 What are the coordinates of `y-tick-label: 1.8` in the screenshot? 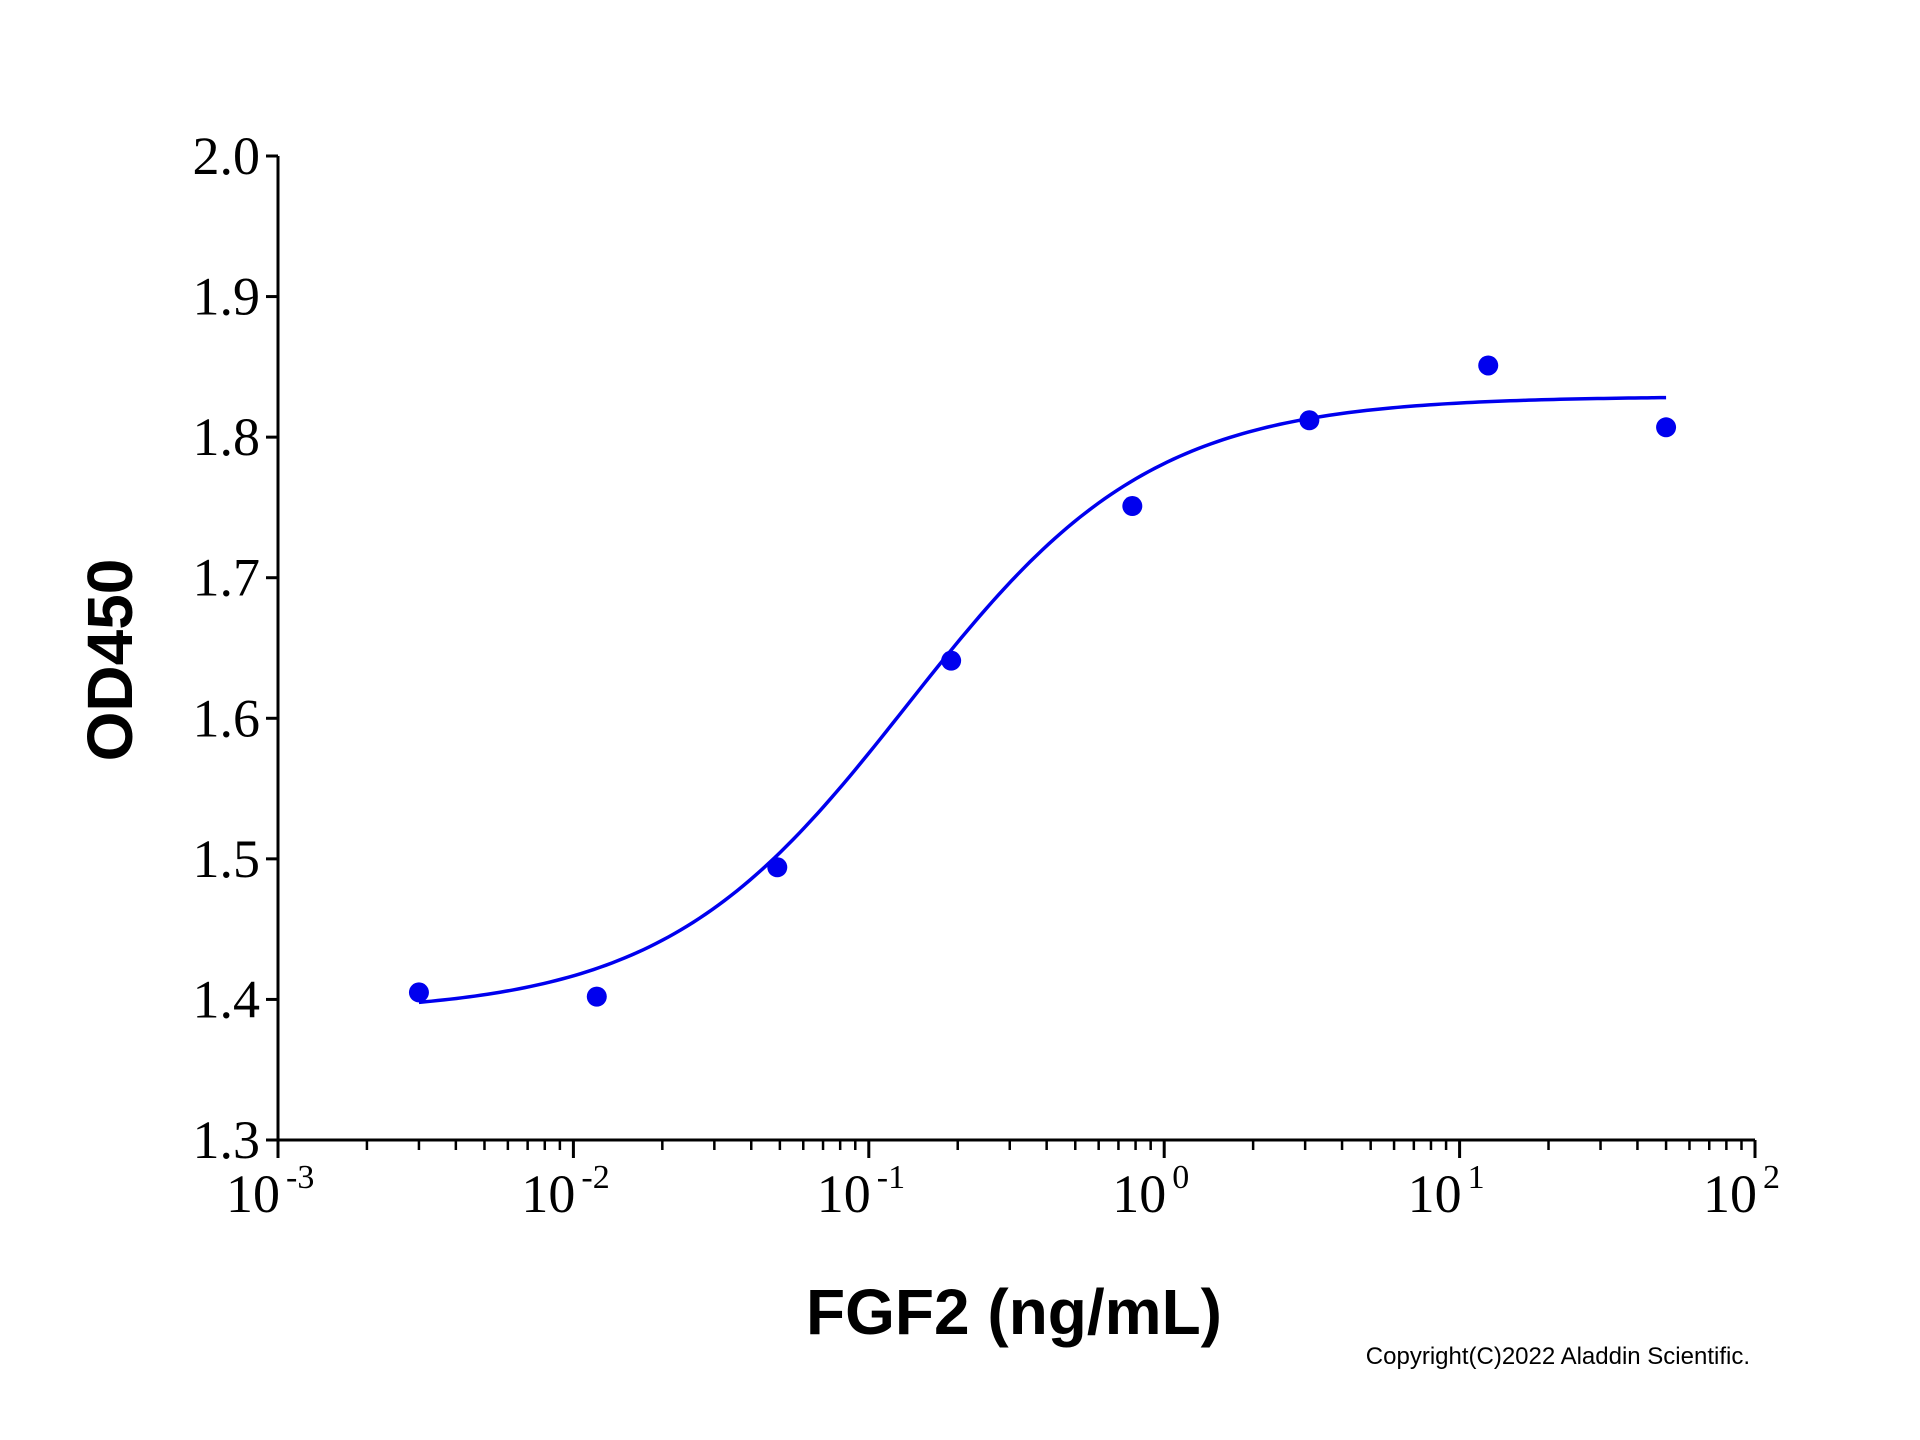 It's located at (227, 437).